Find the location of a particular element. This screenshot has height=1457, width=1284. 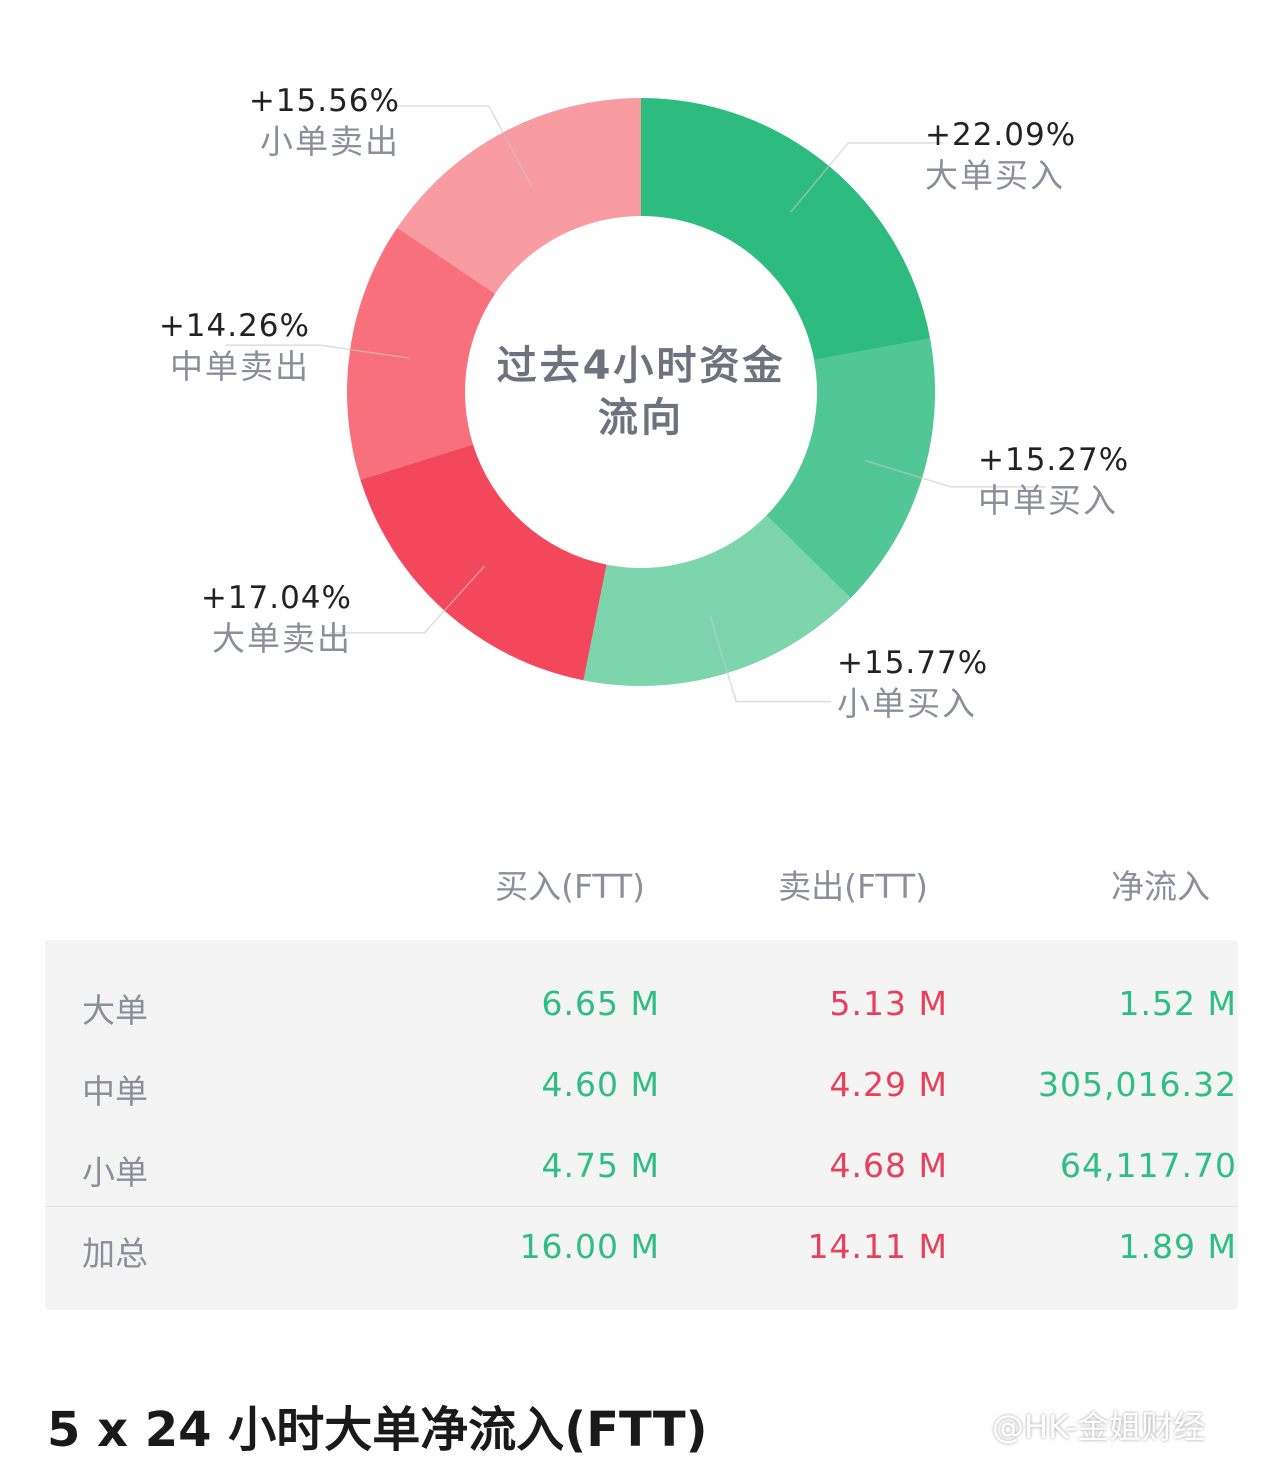

row-label: 小单 is located at coordinates (115, 1172).